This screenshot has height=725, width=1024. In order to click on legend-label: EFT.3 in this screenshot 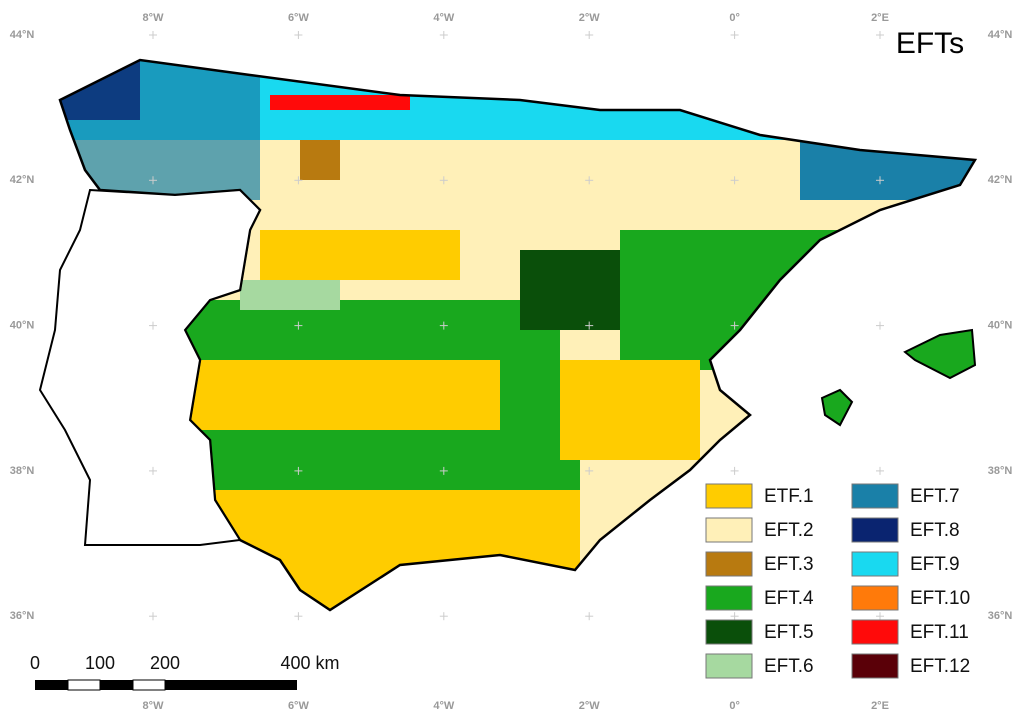, I will do `click(789, 564)`.